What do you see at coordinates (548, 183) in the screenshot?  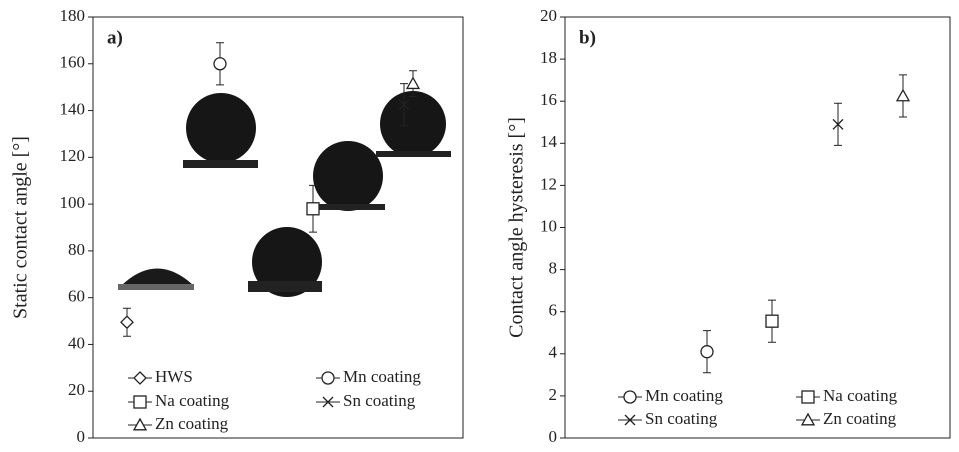 I see `y-tick-label: 12` at bounding box center [548, 183].